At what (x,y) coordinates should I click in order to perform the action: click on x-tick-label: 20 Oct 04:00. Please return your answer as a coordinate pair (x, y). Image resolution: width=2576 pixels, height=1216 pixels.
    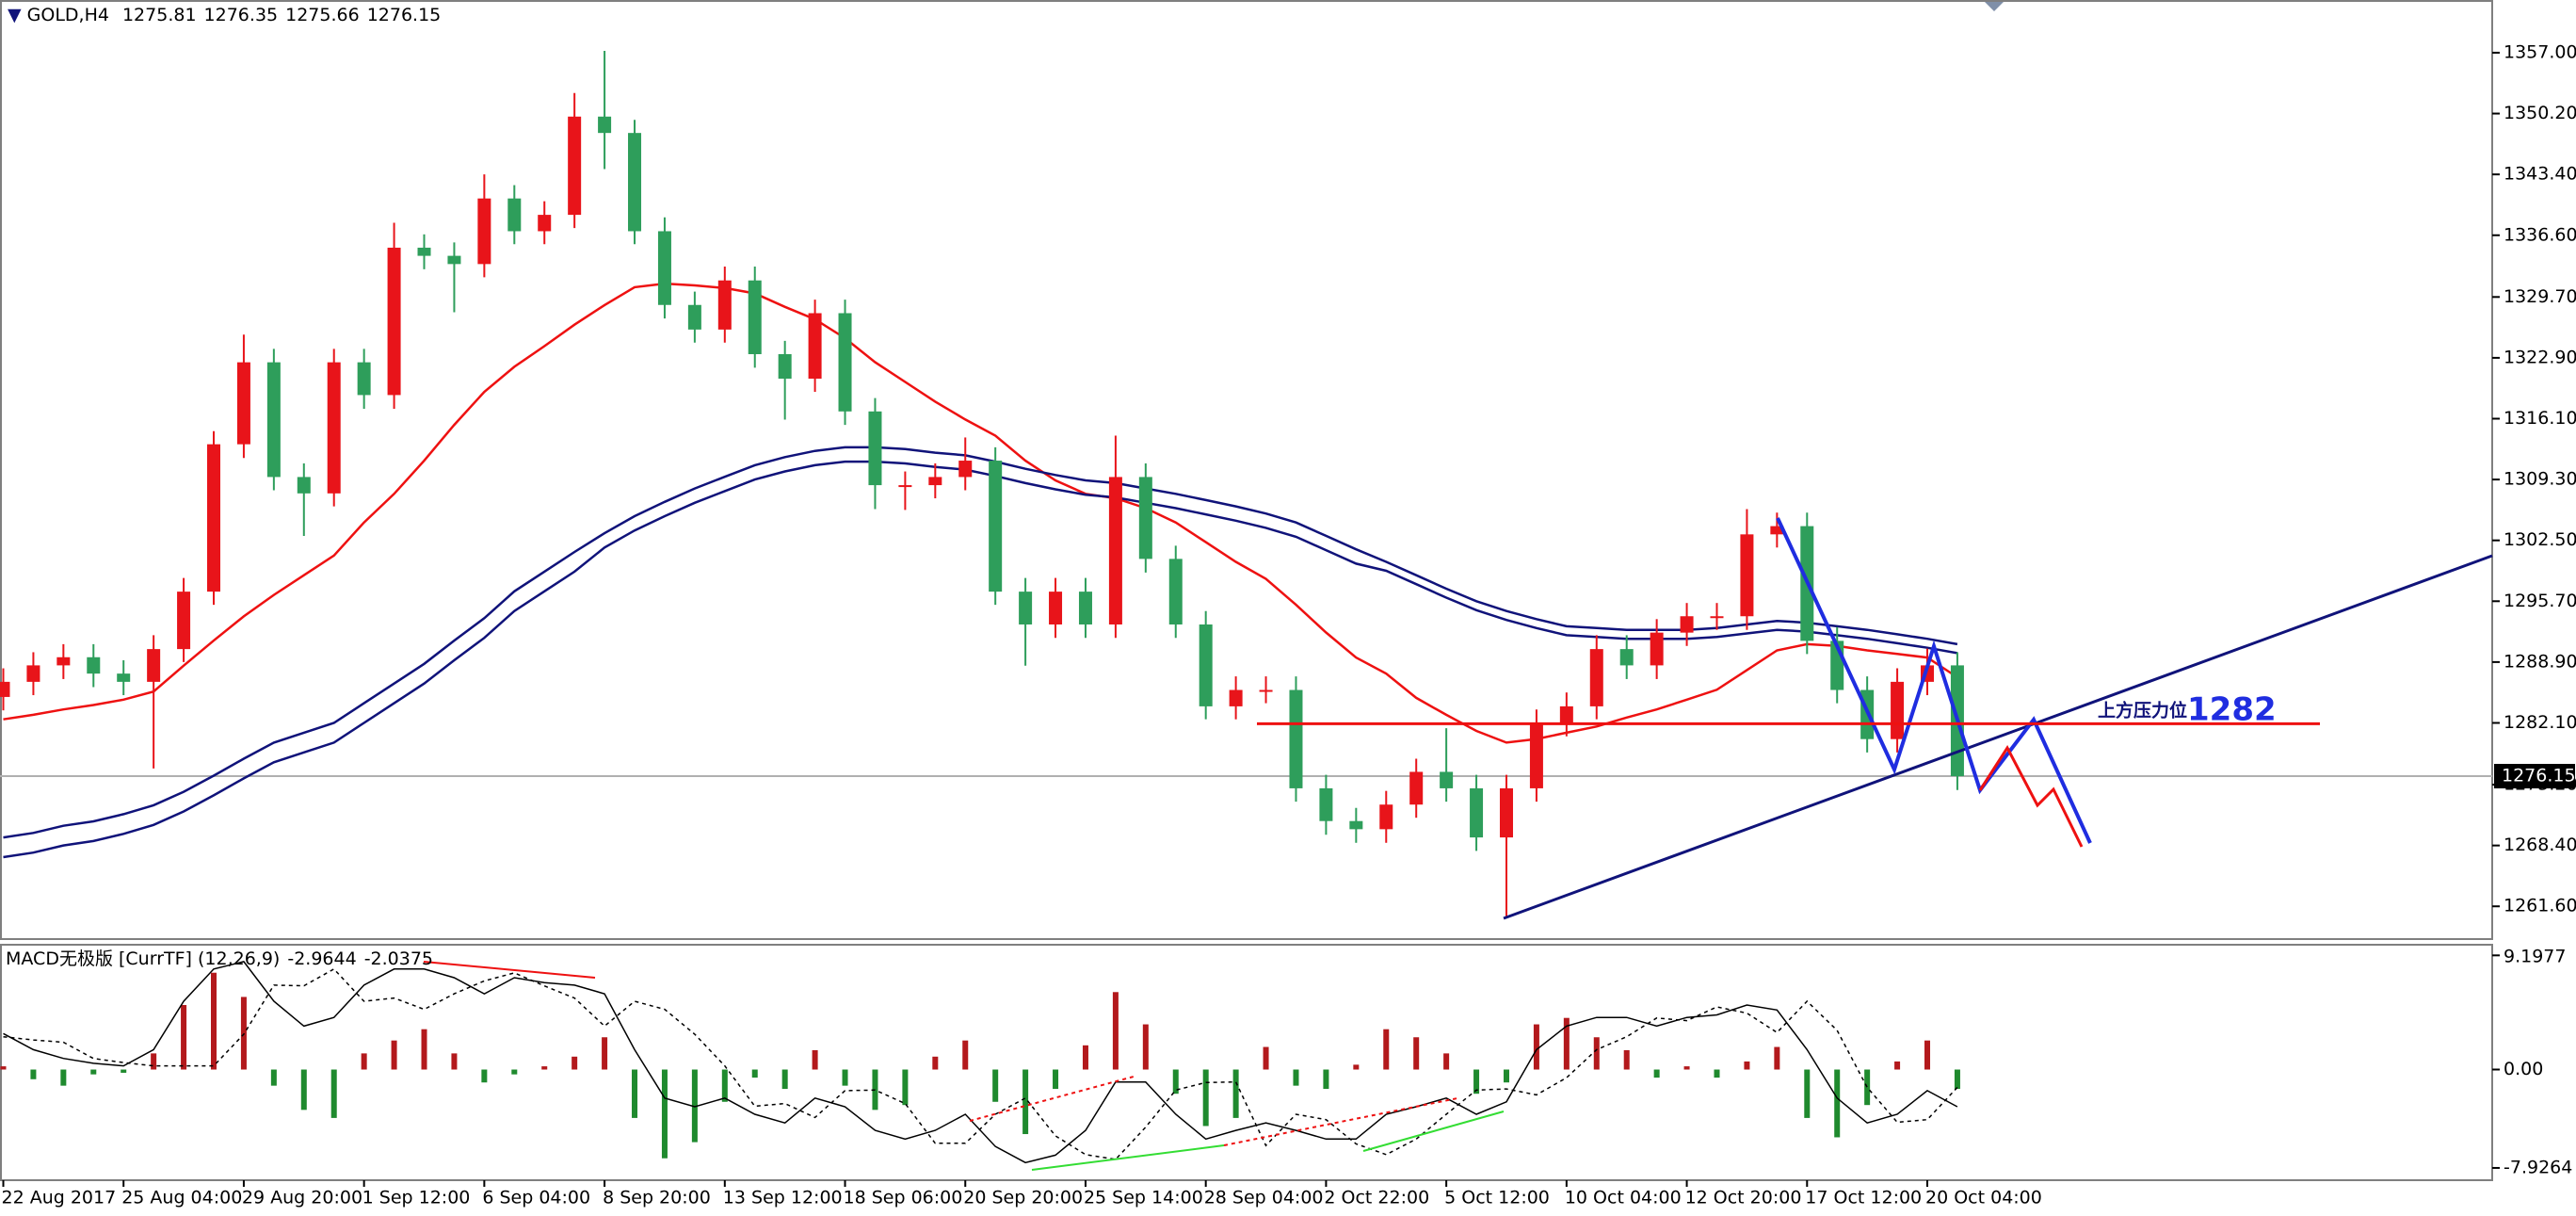
    Looking at the image, I should click on (1983, 1198).